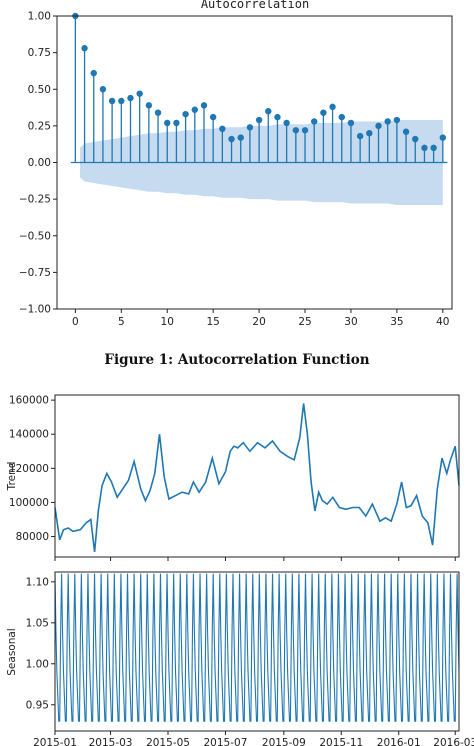 The image size is (474, 746). I want to click on seasonal-ytick-label: 0.95, so click(37, 705).